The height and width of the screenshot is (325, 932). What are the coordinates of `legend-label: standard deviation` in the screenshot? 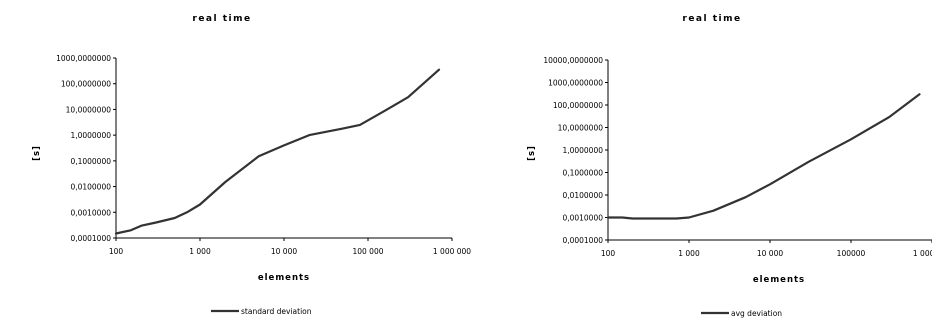 It's located at (276, 311).